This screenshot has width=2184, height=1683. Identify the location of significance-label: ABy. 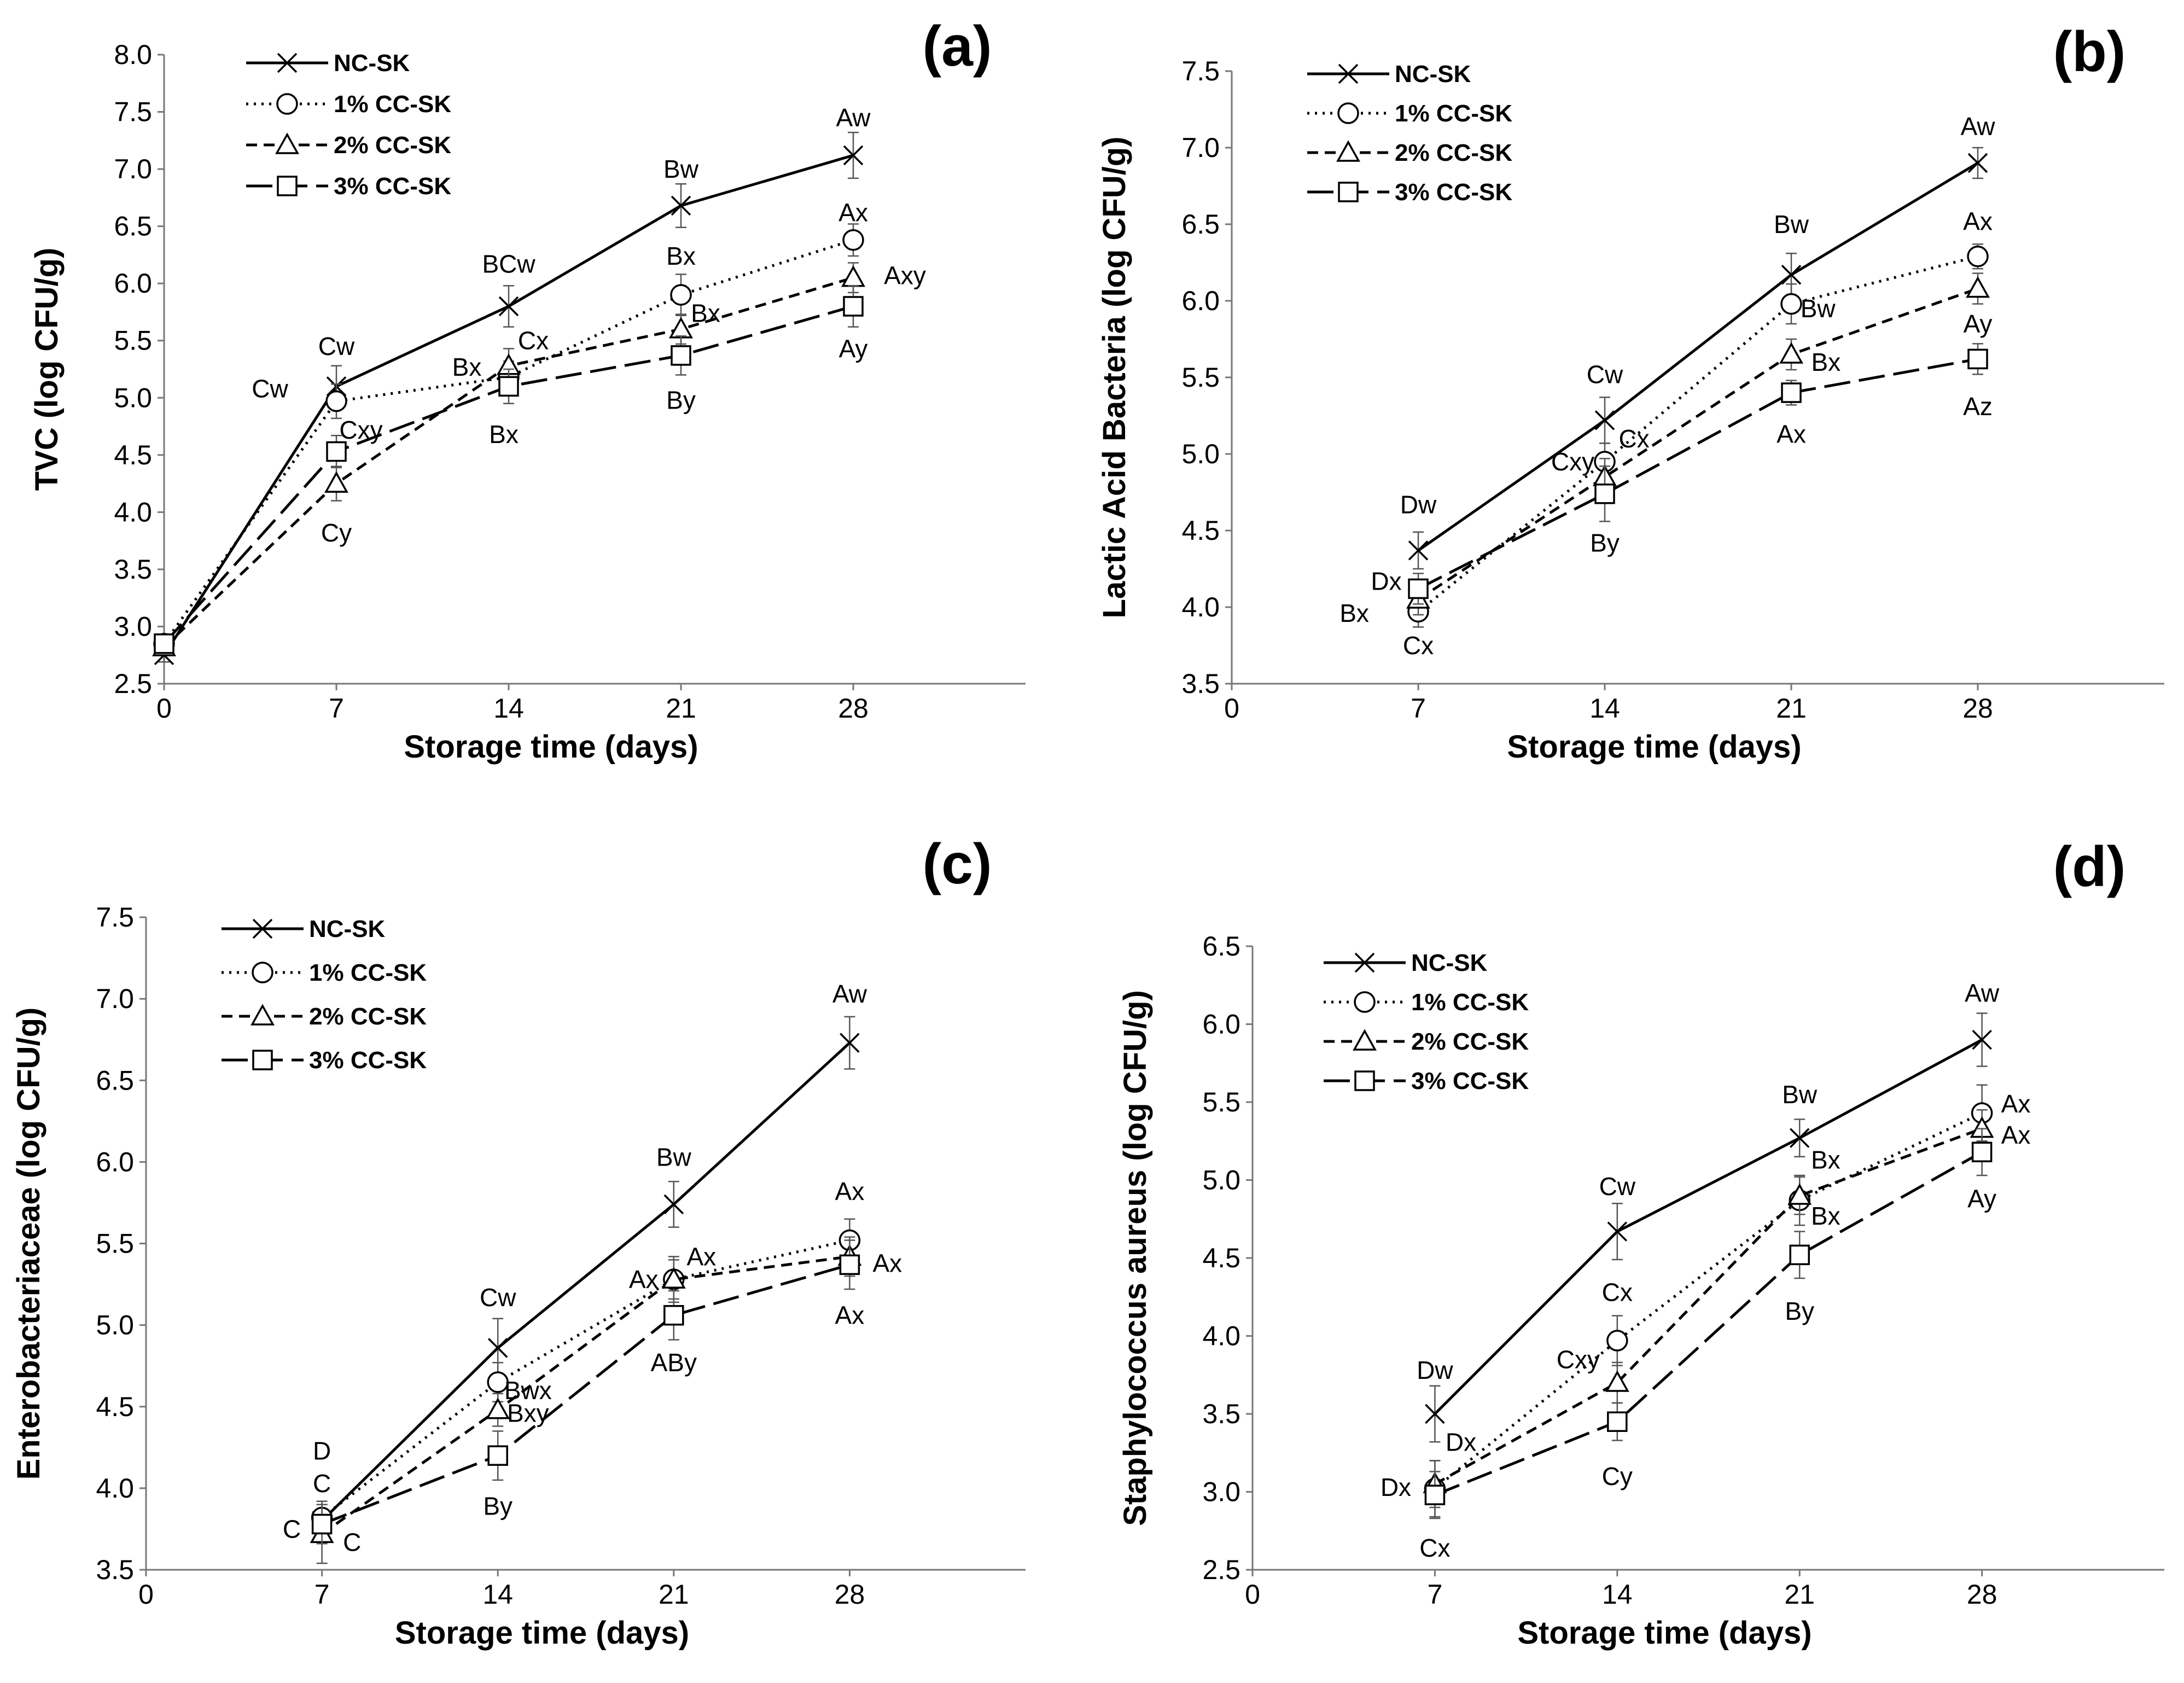
(674, 1362).